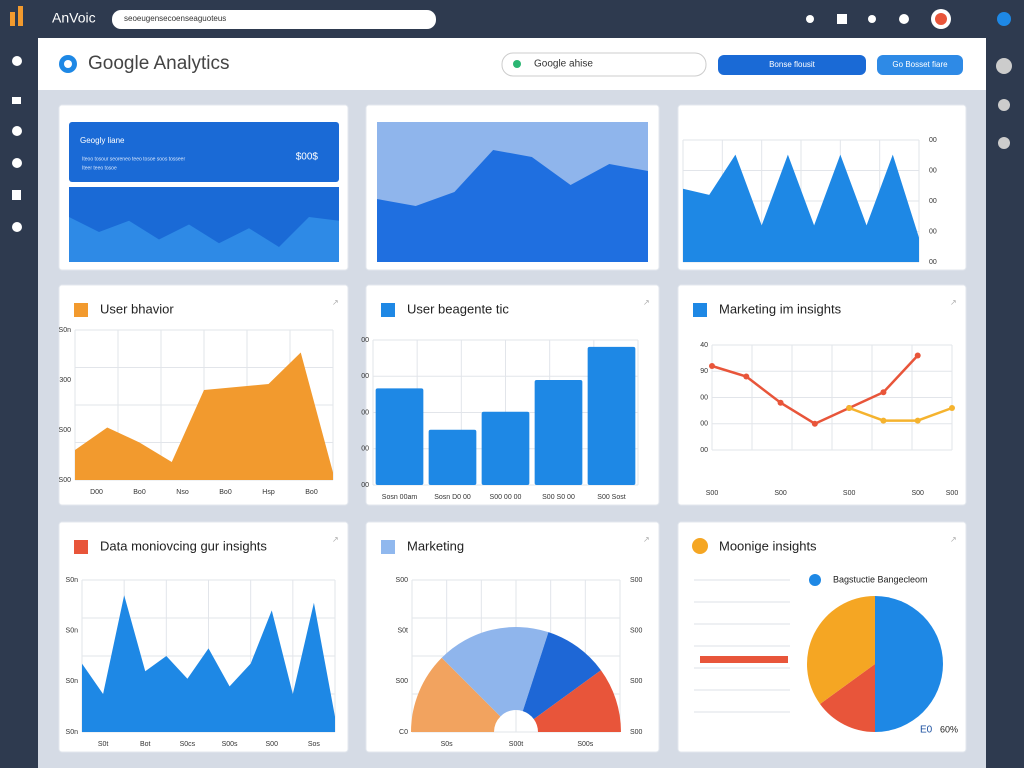 Image resolution: width=1024 pixels, height=768 pixels. I want to click on x-tick-label: Sosn D0 00, so click(452, 497).